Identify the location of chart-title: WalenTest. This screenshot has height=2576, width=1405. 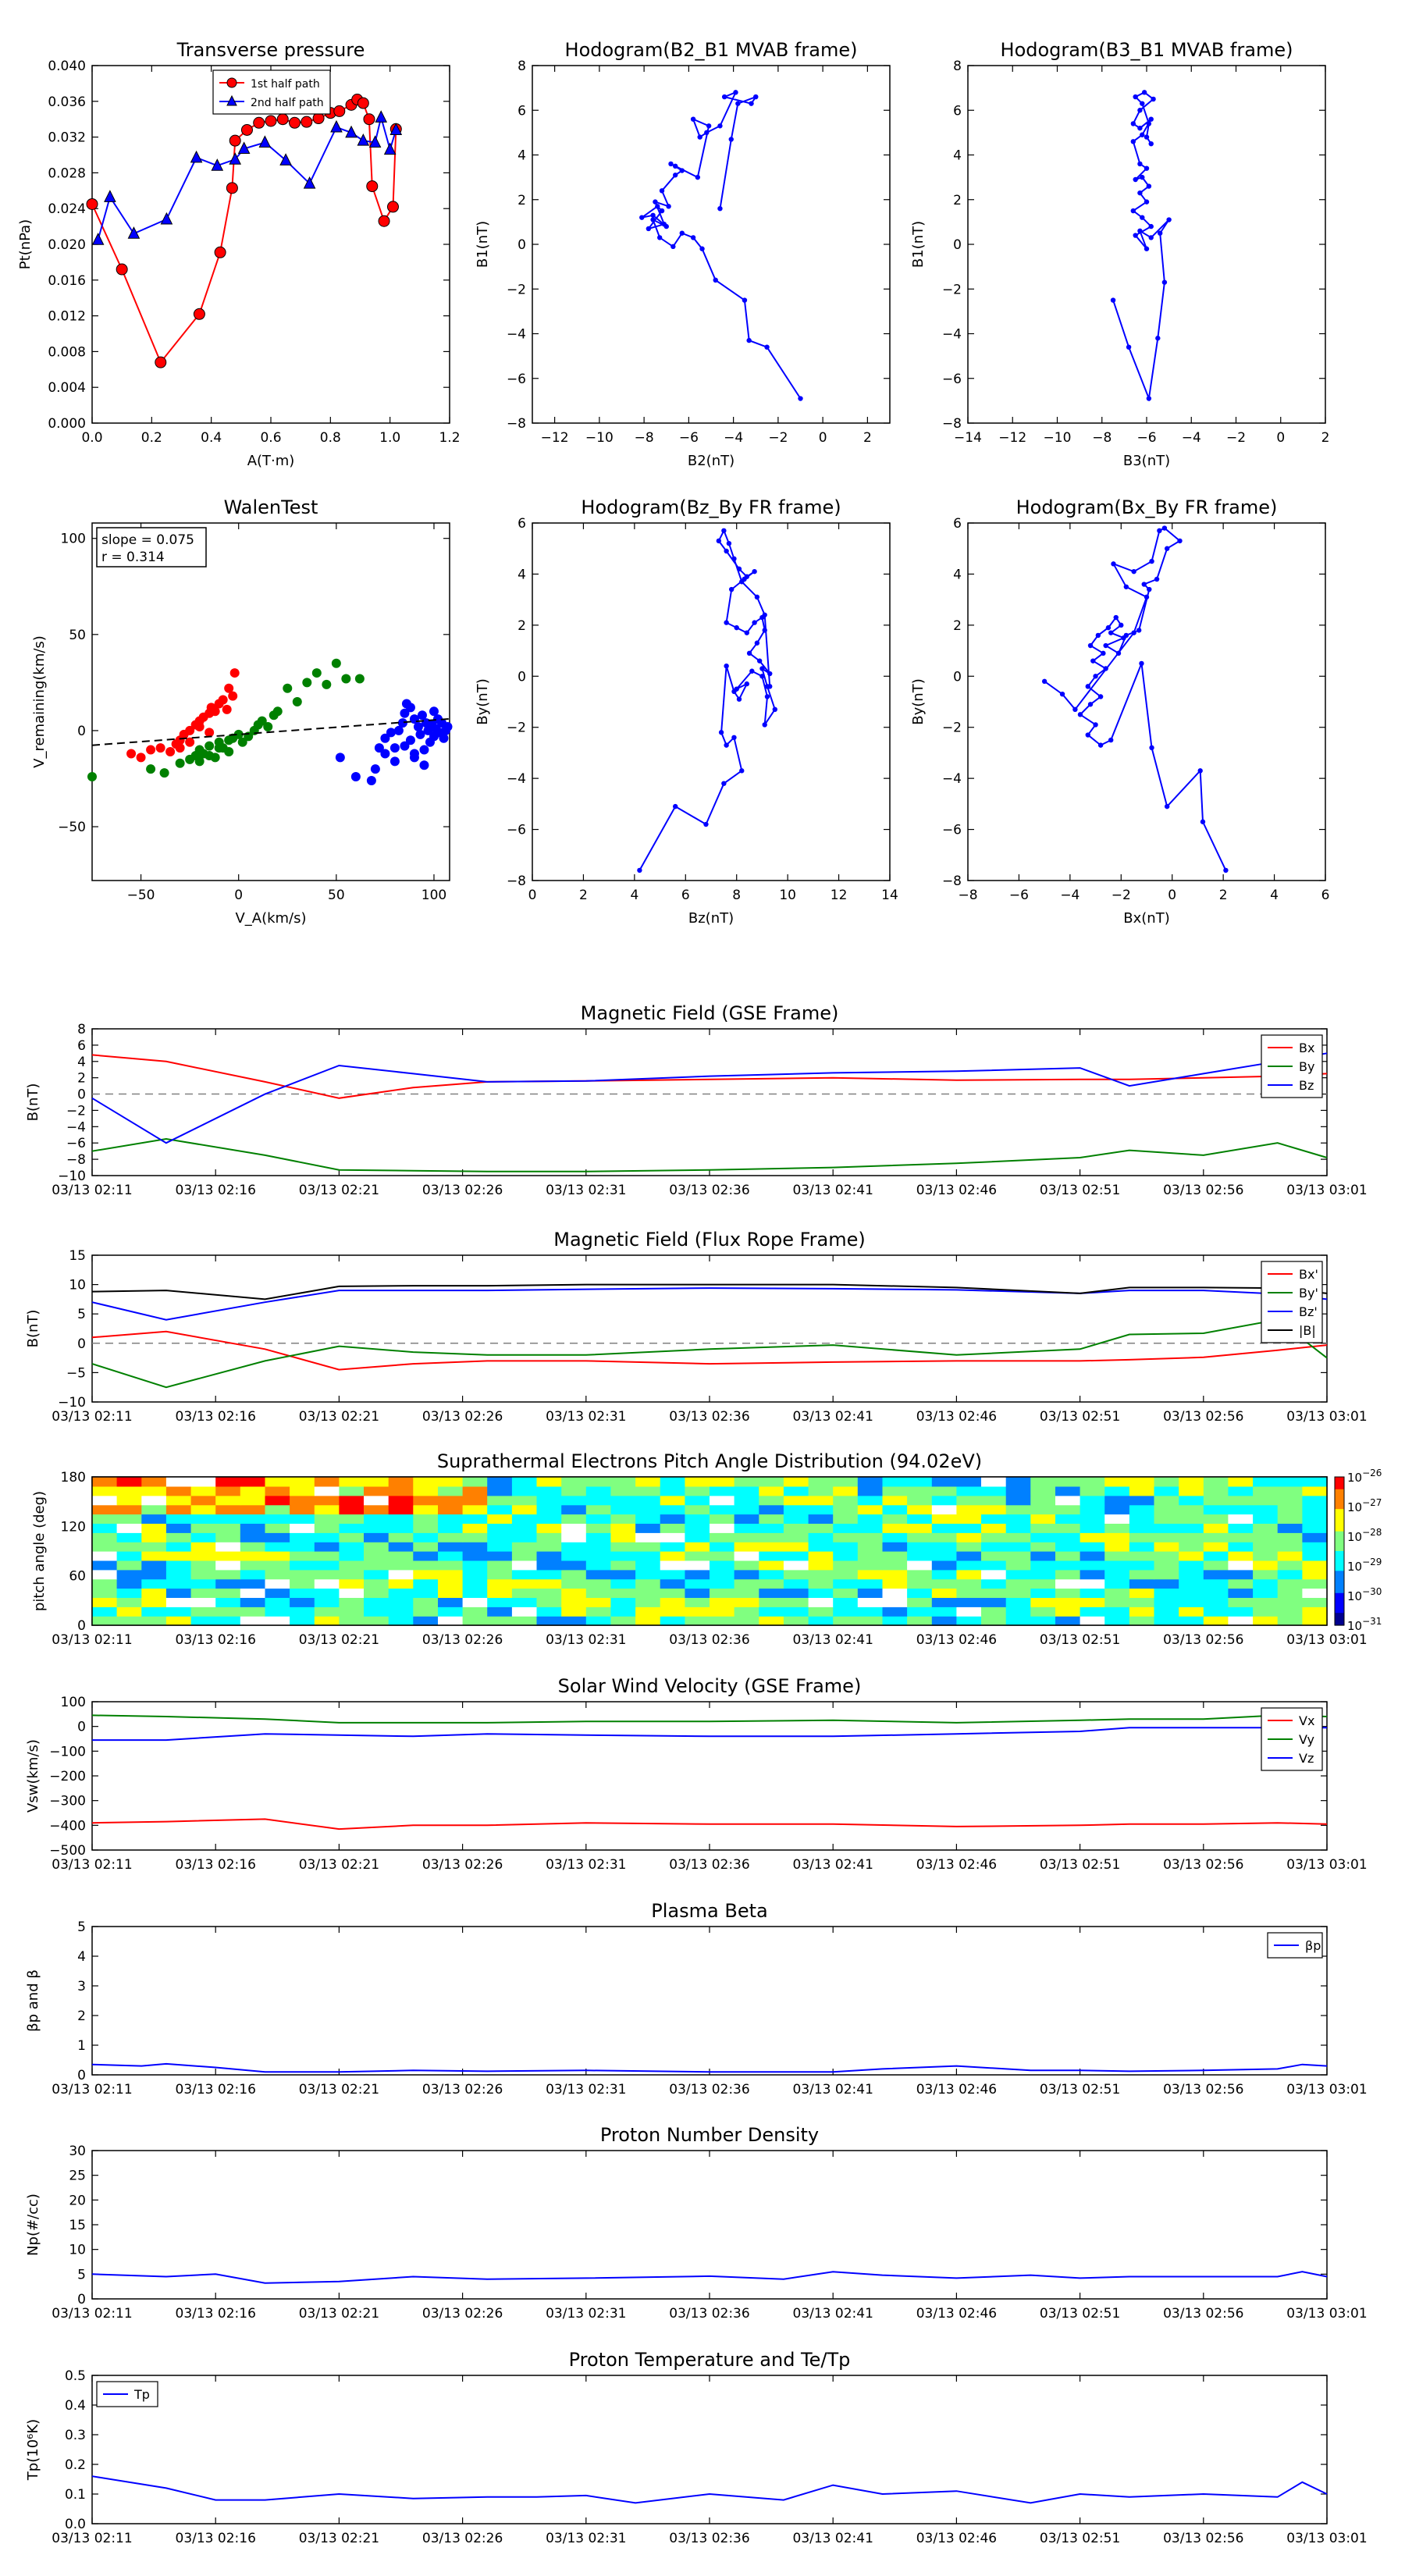
(271, 507).